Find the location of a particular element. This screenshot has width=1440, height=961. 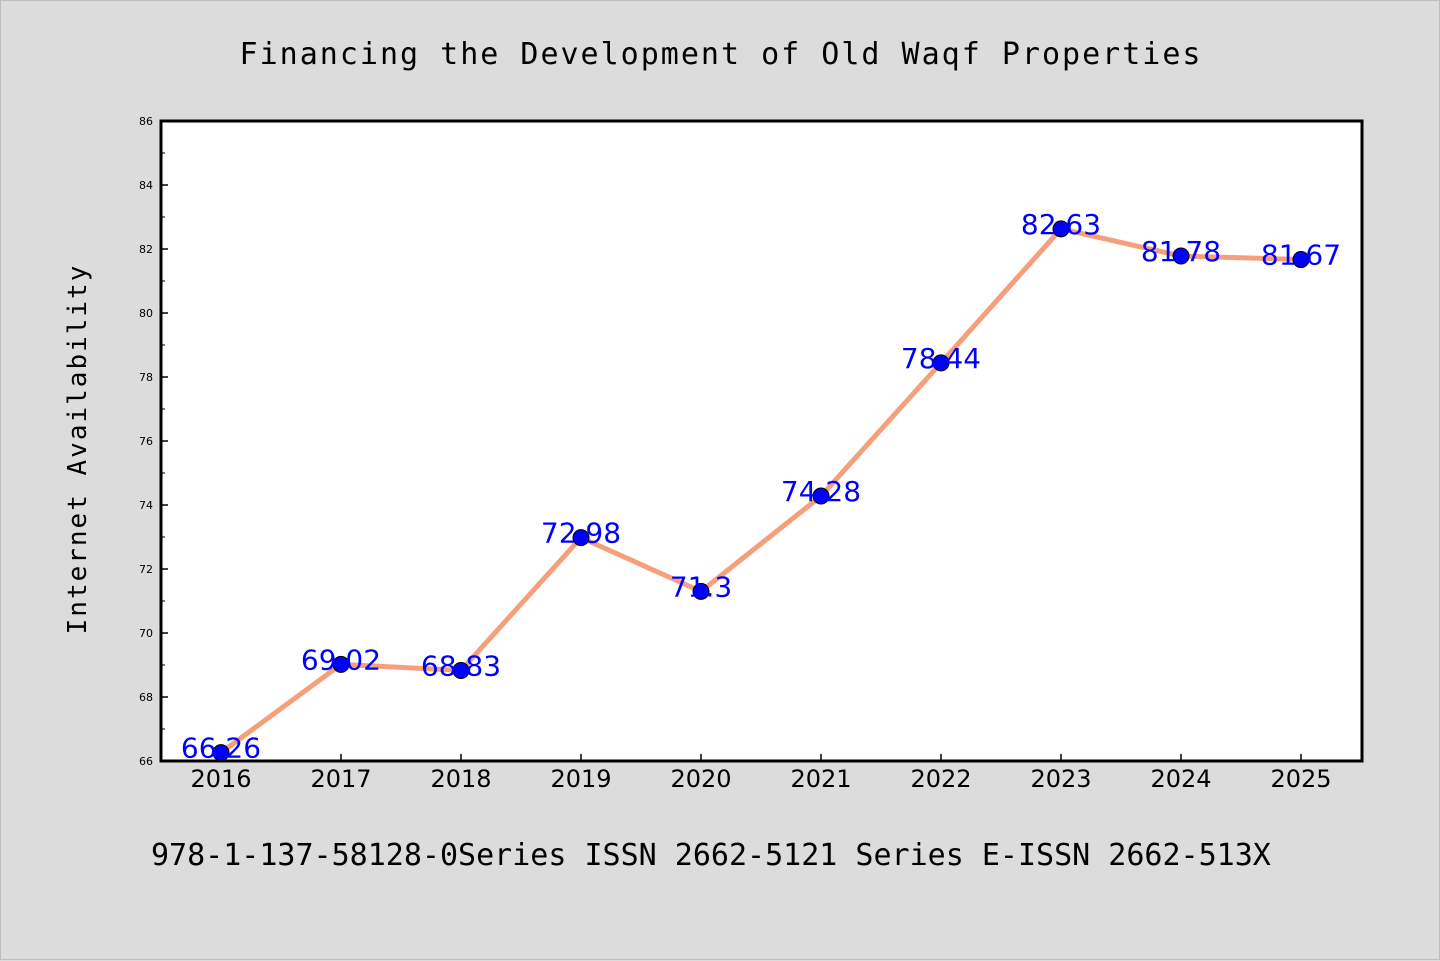

data-label: 71.3 is located at coordinates (701, 586).